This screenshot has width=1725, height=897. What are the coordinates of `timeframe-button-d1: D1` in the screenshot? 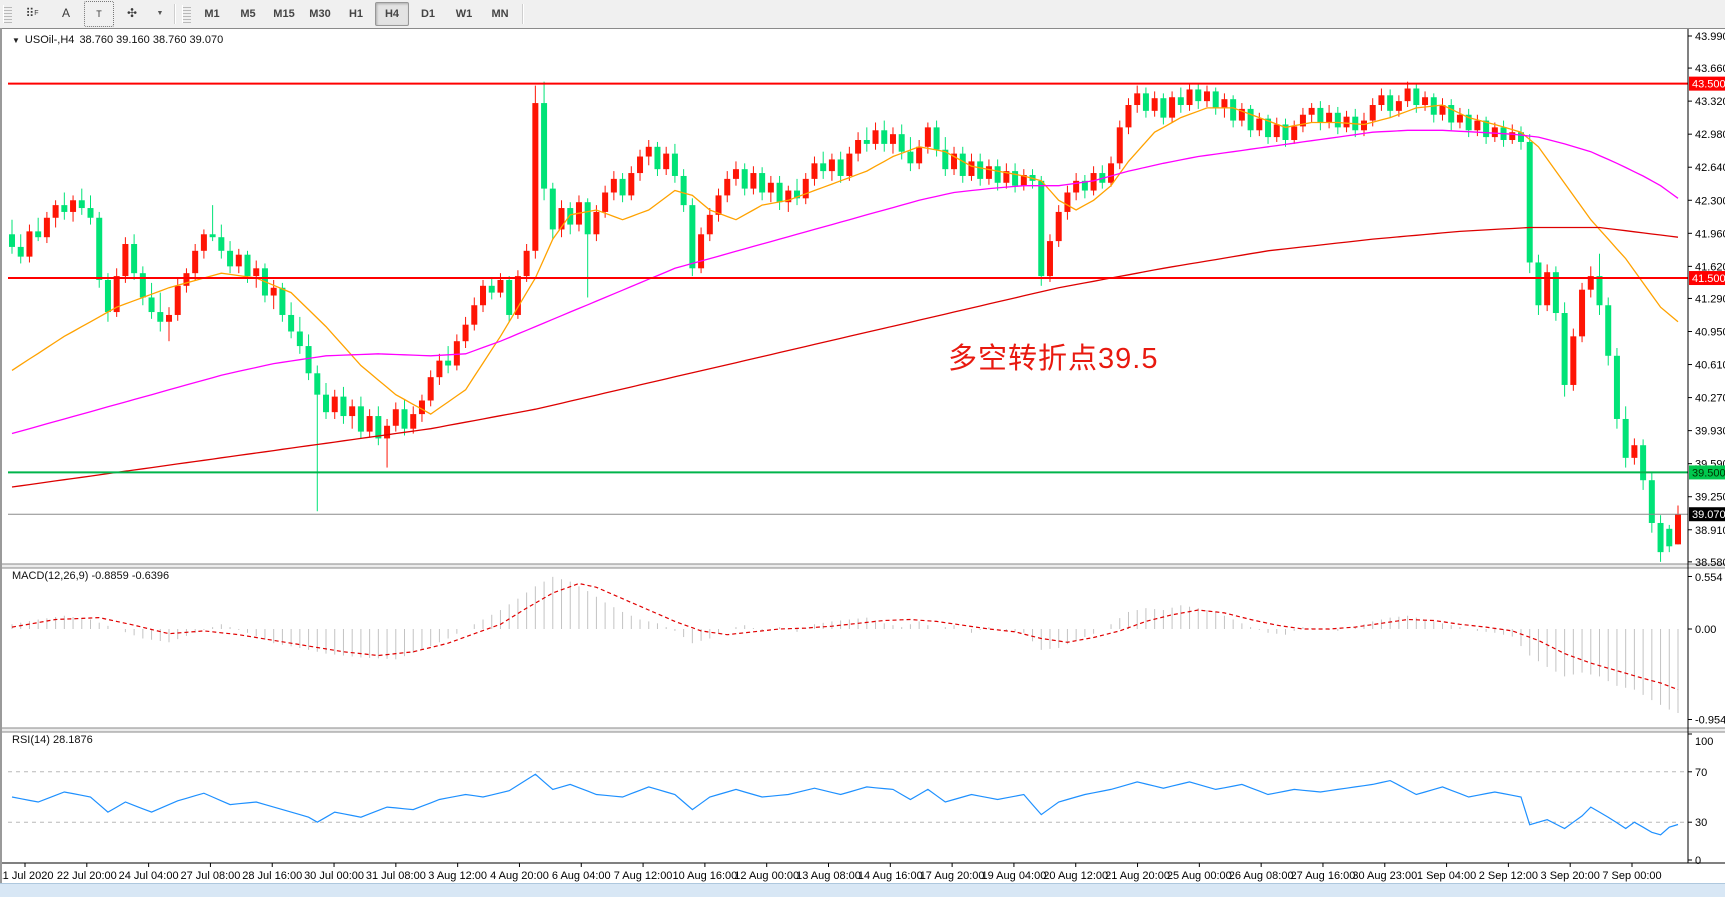 It's located at (428, 14).